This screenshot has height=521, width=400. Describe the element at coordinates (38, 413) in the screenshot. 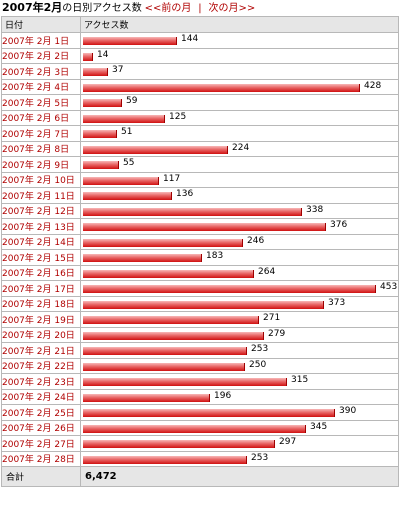

I see `date-link: 2007年 2月 25日` at that location.